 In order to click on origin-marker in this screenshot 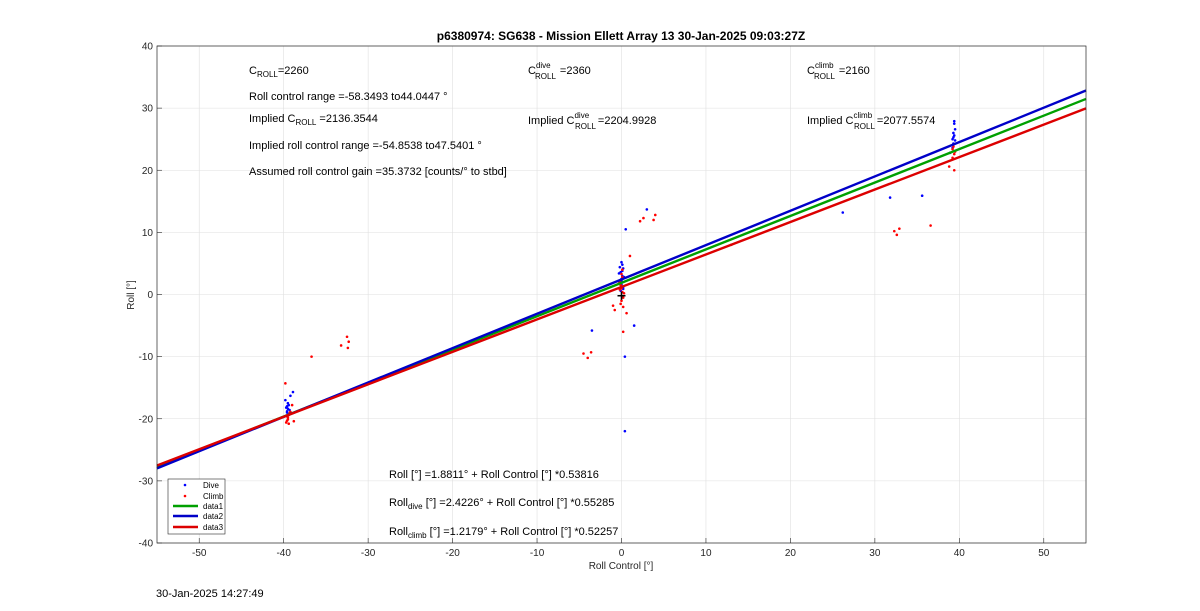, I will do `click(621, 295)`.